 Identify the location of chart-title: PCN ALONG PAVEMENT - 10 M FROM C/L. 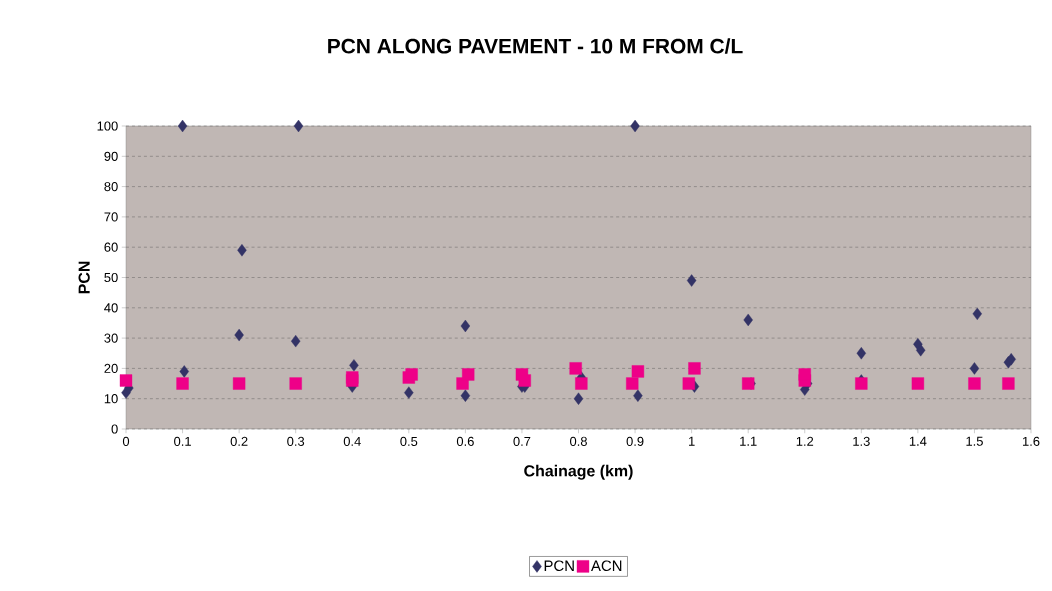
(535, 46).